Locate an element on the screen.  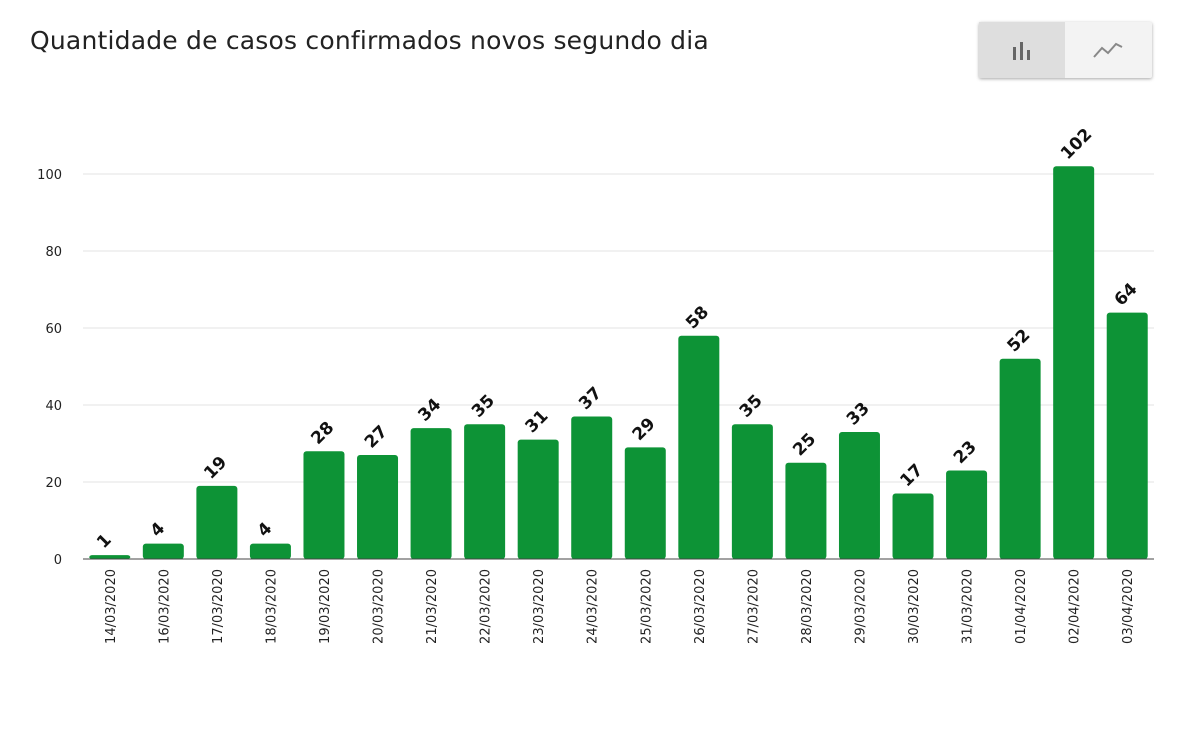
y-tick-label: 60 is located at coordinates (53, 329).